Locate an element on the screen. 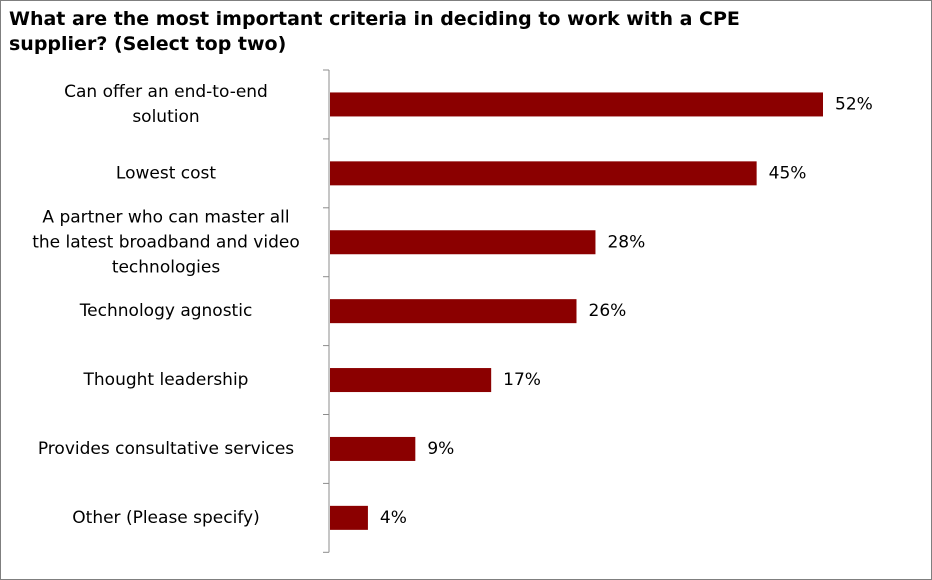 The width and height of the screenshot is (932, 580). value-label: 28% is located at coordinates (626, 242).